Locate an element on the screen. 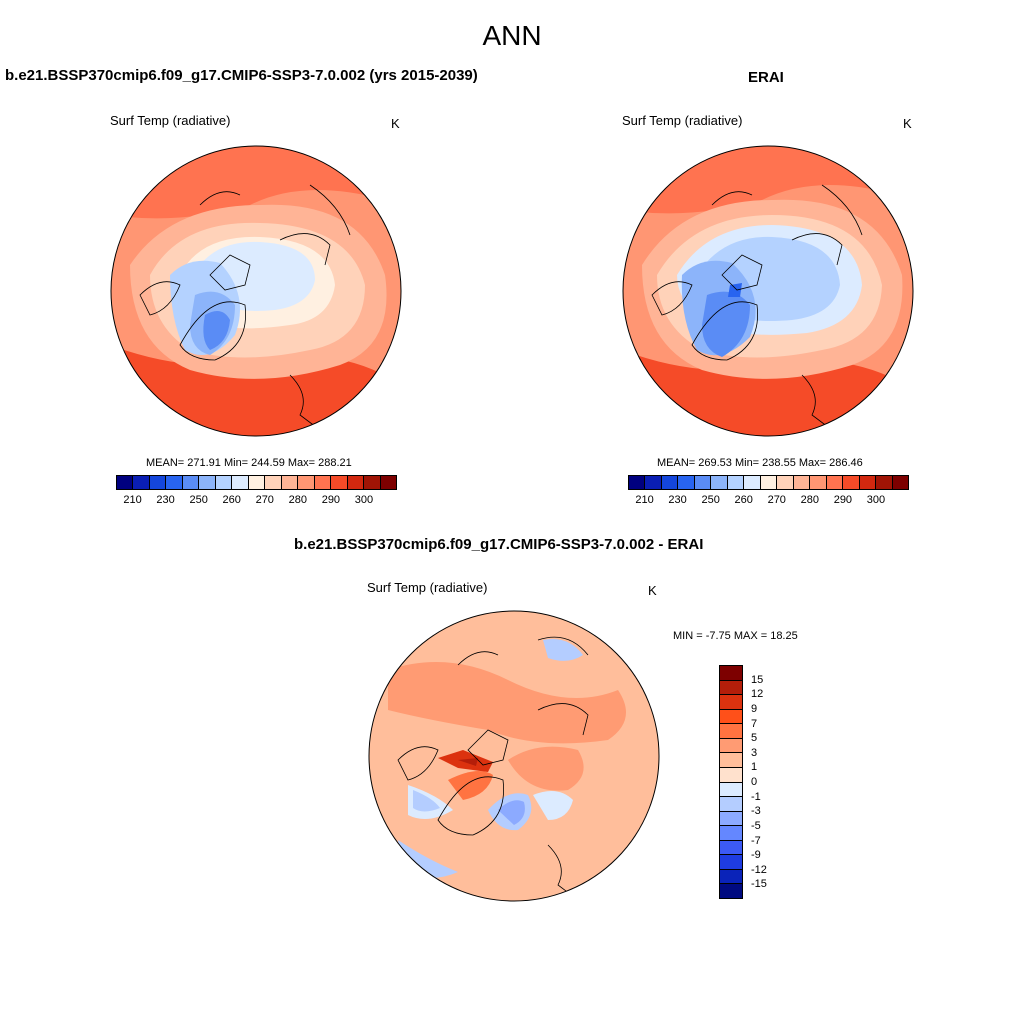 Image resolution: width=1024 pixels, height=1024 pixels. left-units-label: K is located at coordinates (395, 123).